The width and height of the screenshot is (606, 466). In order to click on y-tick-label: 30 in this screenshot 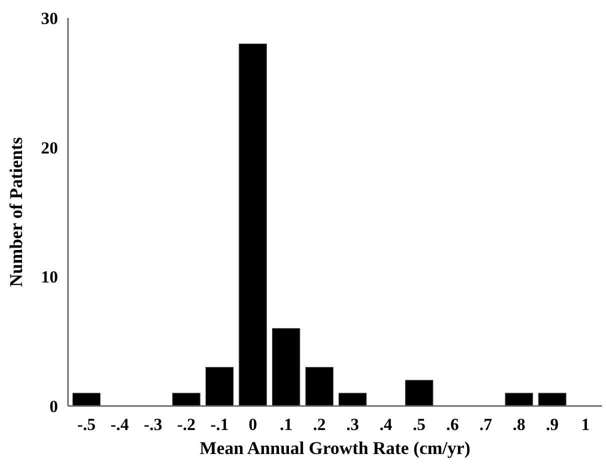, I will do `click(49, 18)`.